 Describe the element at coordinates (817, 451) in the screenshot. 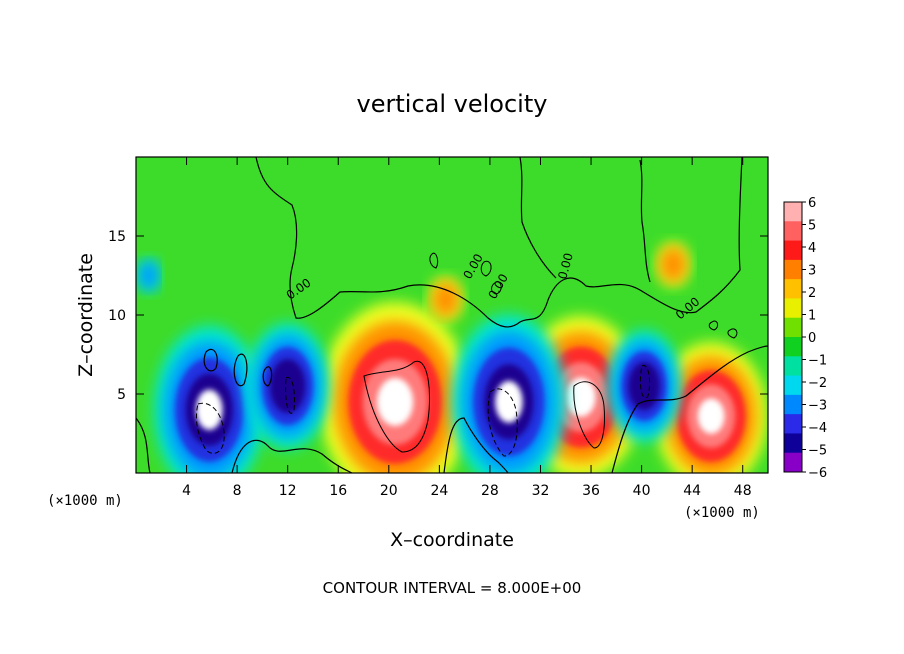

I see `colorbar-tick-label: −5` at that location.